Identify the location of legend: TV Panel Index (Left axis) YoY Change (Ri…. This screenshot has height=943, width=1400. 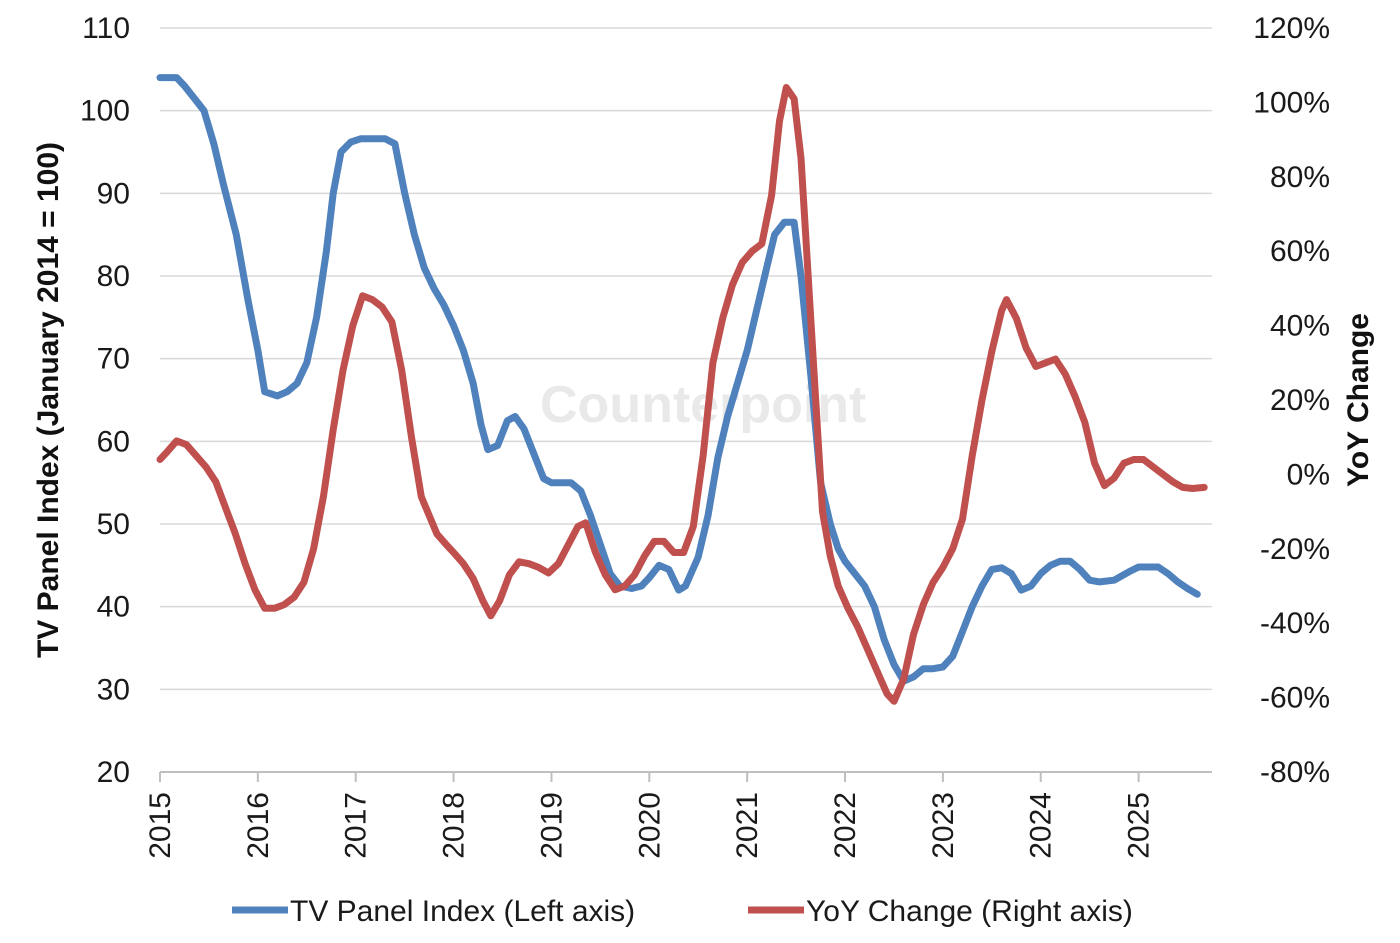
(682, 911).